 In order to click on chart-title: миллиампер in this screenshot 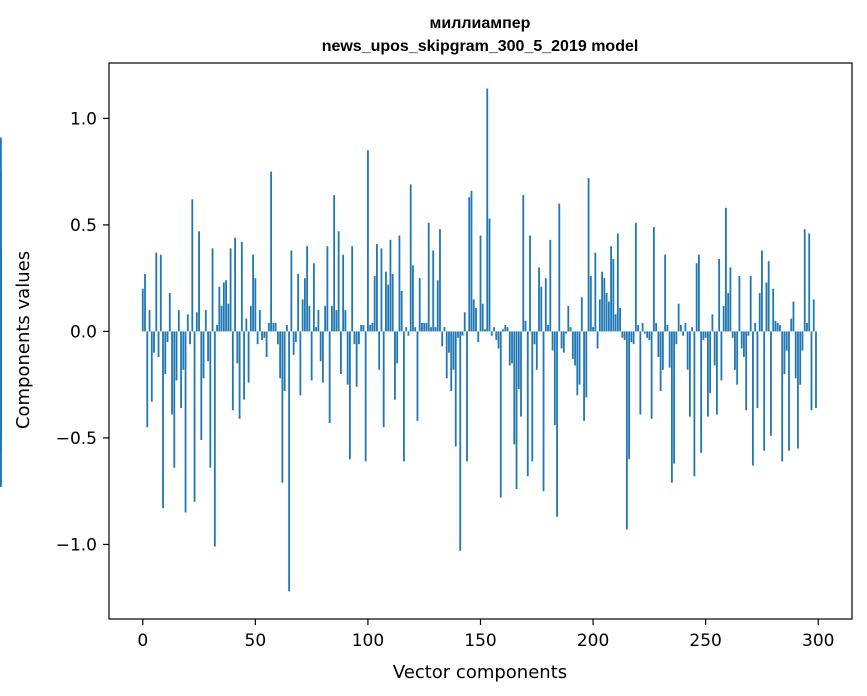, I will do `click(480, 23)`.